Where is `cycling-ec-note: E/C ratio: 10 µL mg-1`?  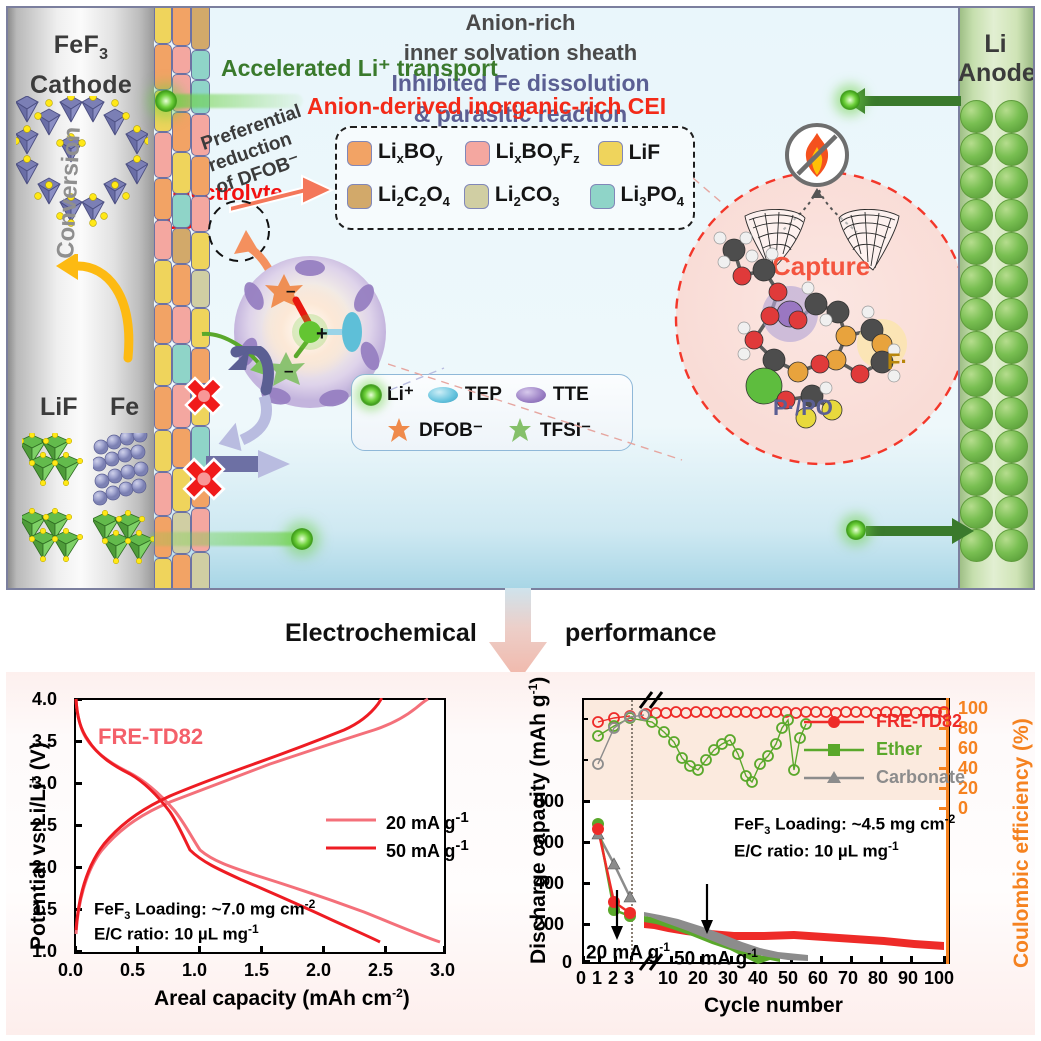 cycling-ec-note: E/C ratio: 10 µL mg-1 is located at coordinates (816, 850).